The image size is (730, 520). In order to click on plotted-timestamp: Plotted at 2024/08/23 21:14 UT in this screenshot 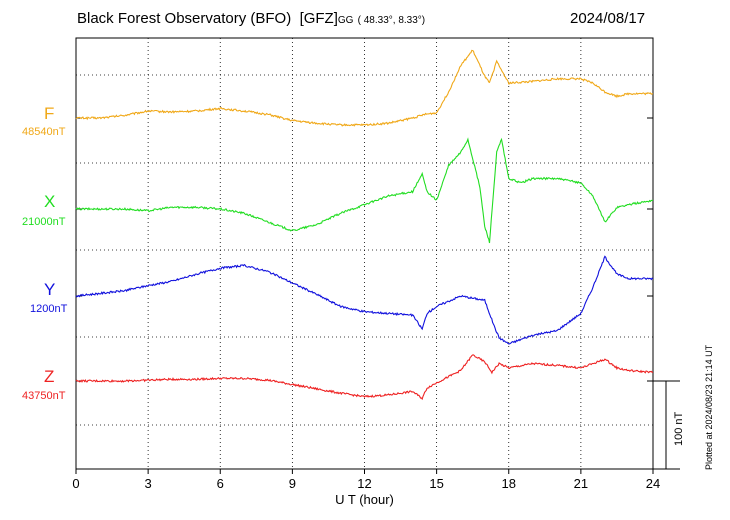, I will do `click(709, 407)`.